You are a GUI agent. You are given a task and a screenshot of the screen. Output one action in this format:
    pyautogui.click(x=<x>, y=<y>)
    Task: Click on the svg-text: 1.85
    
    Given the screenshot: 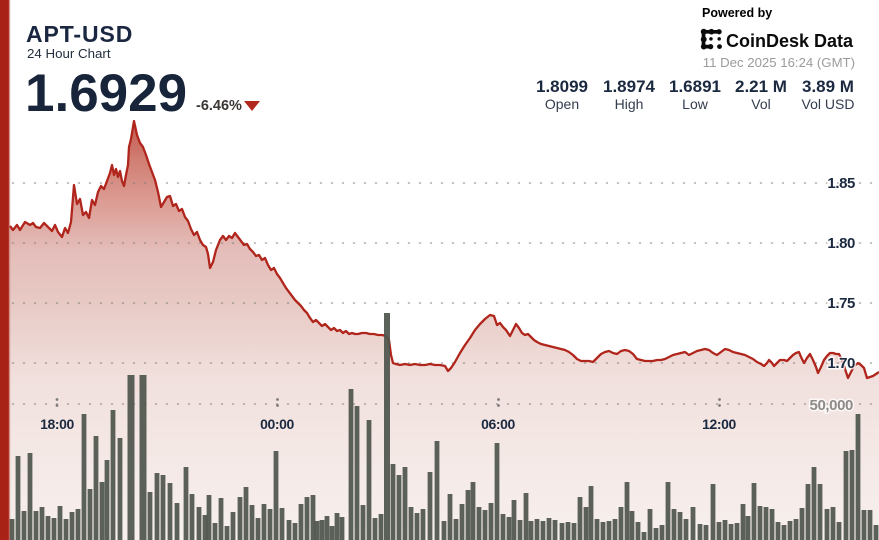 What is the action you would take?
    pyautogui.click(x=841, y=183)
    